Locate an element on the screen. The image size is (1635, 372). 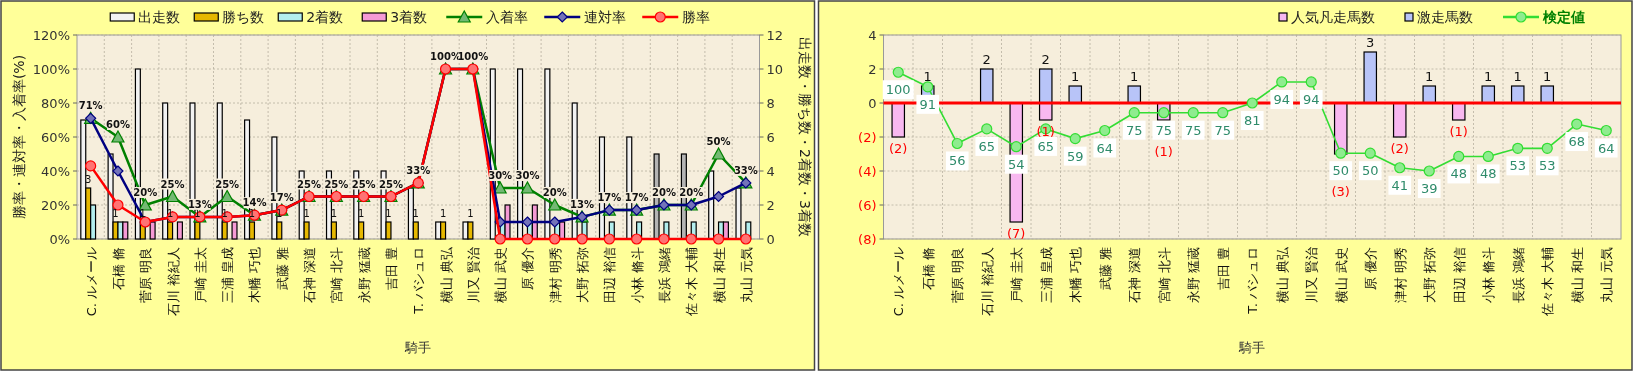
y-tick-label: (8) is located at coordinates (867, 239).